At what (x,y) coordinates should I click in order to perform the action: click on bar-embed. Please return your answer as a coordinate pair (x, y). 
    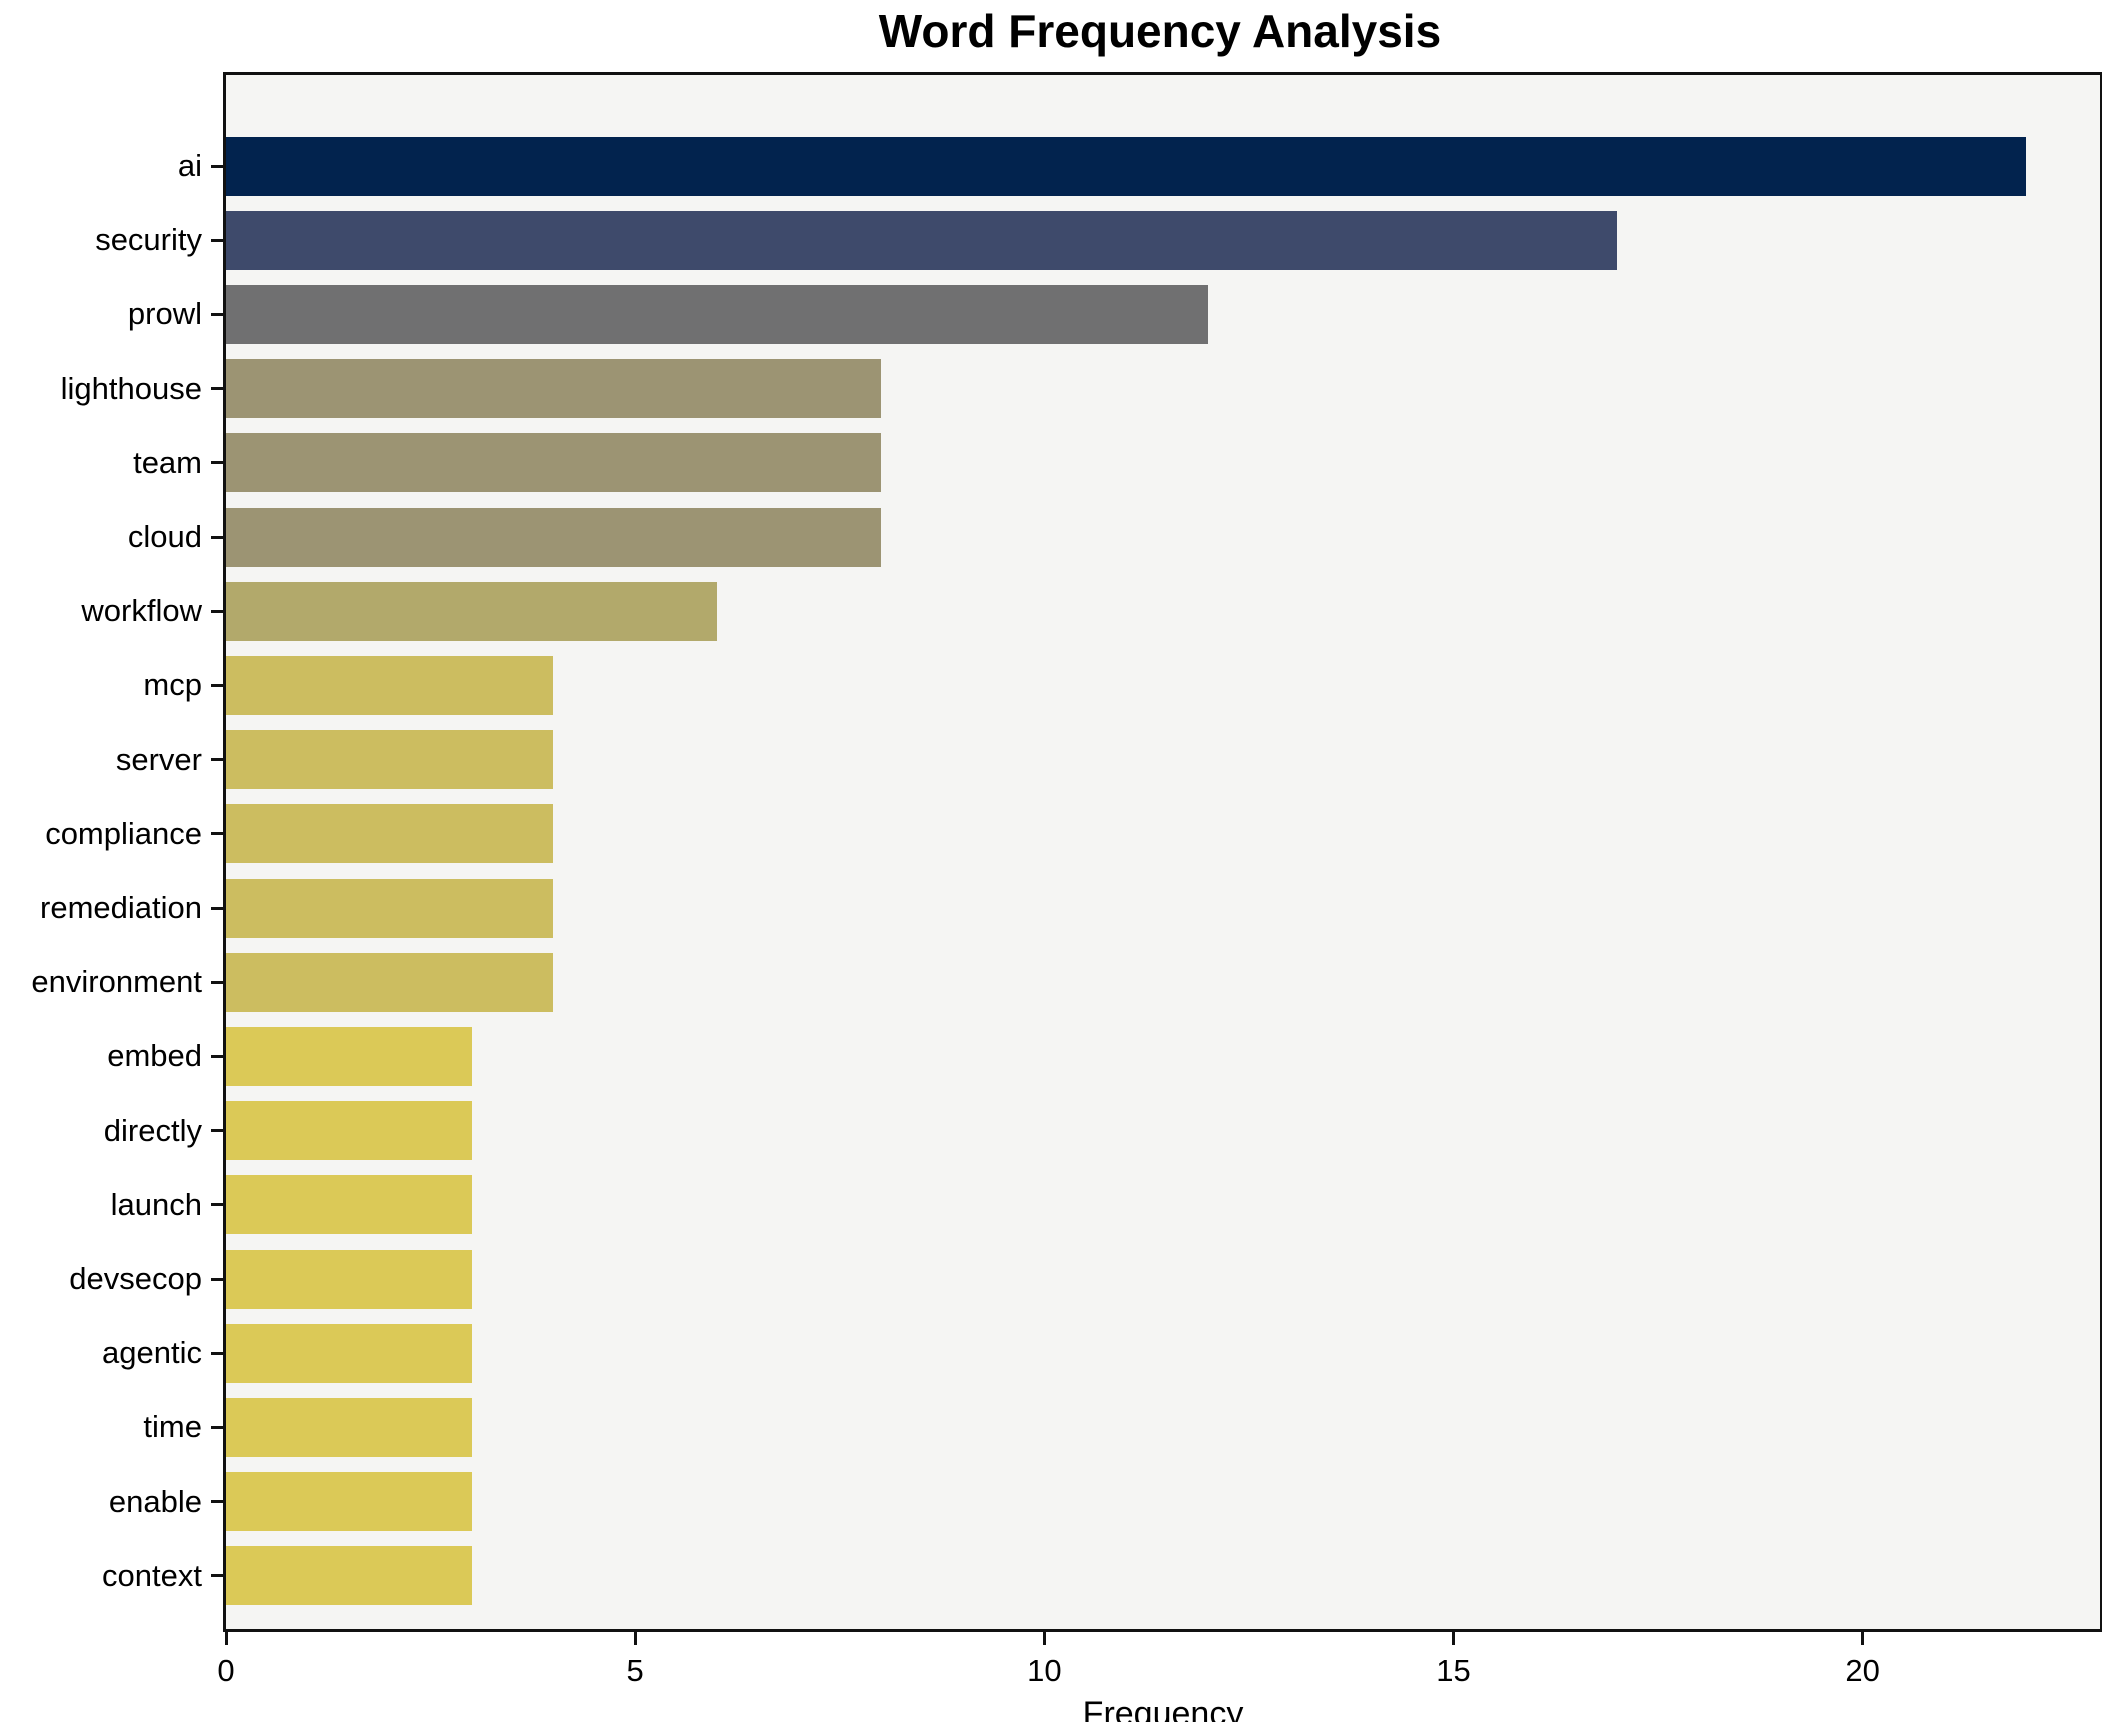
    Looking at the image, I should click on (349, 1056).